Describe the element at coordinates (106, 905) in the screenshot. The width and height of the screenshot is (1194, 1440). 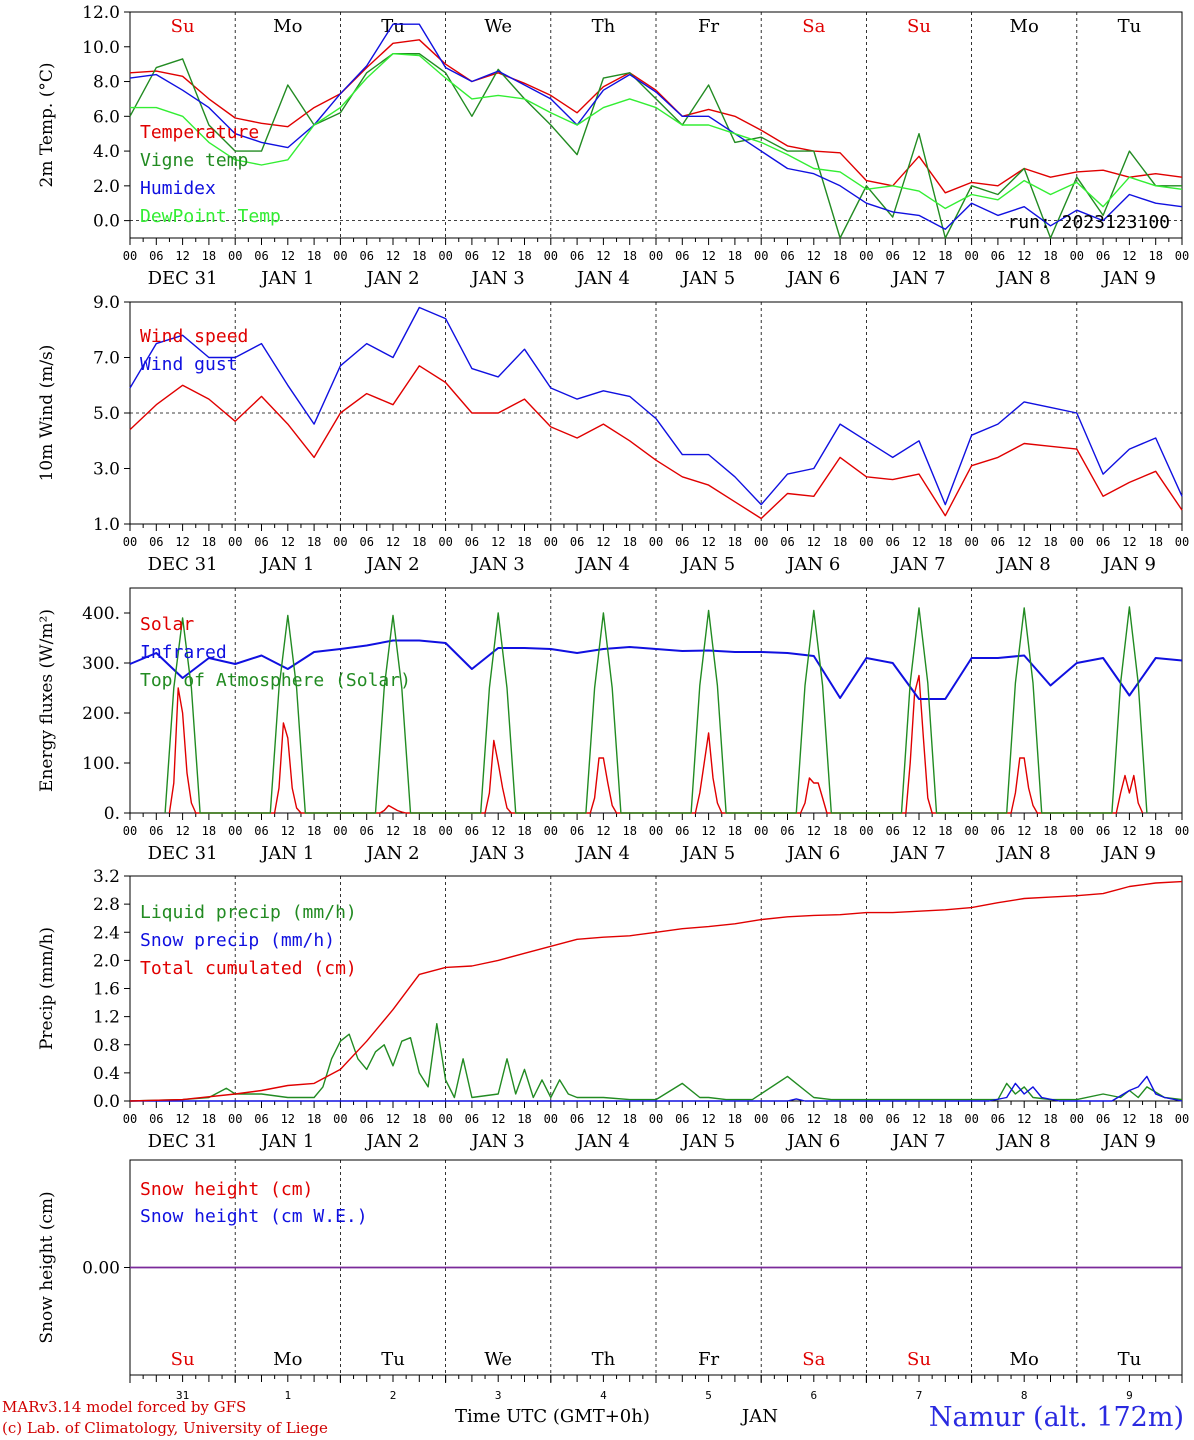
I see `panel-4-y-tick-label: 2.8` at that location.